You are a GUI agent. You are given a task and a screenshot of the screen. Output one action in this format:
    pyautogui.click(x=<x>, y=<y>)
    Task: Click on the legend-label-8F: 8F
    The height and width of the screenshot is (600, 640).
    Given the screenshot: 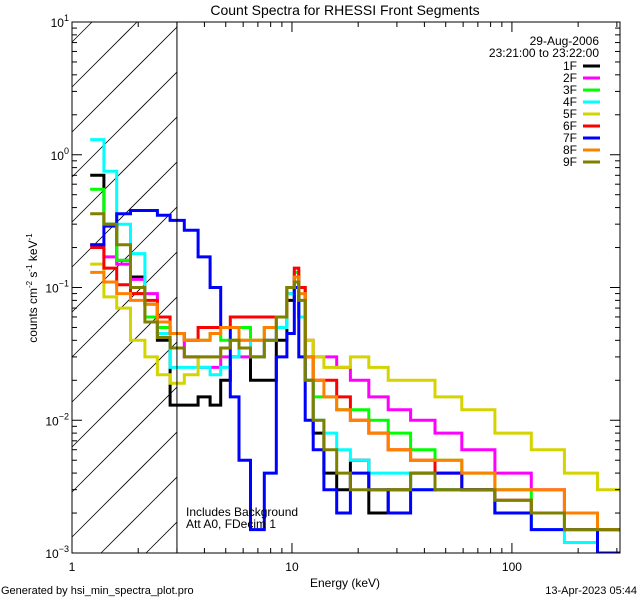 What is the action you would take?
    pyautogui.click(x=570, y=150)
    